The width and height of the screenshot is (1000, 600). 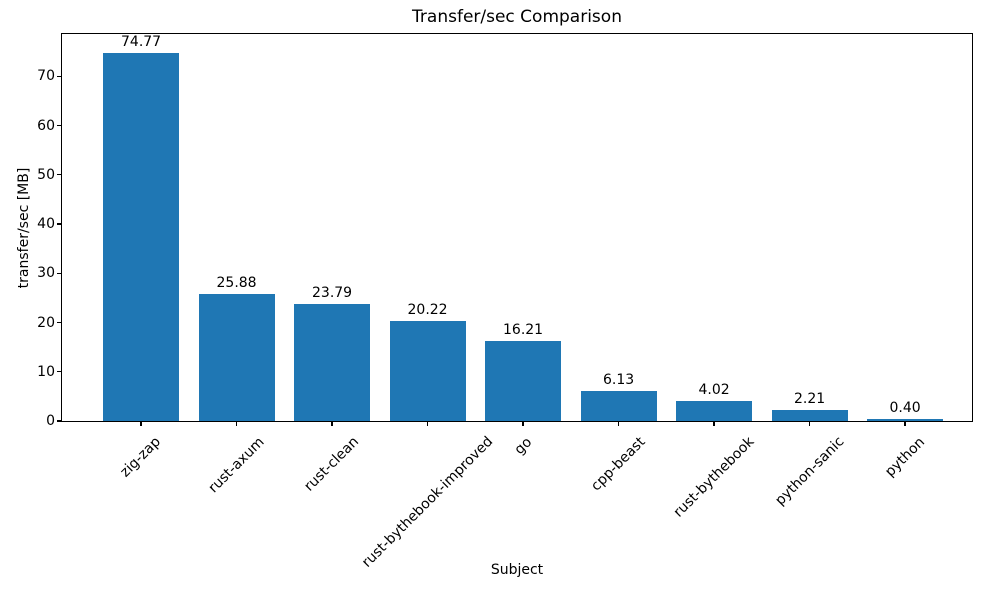 I want to click on x-tick-label: python, so click(x=904, y=456).